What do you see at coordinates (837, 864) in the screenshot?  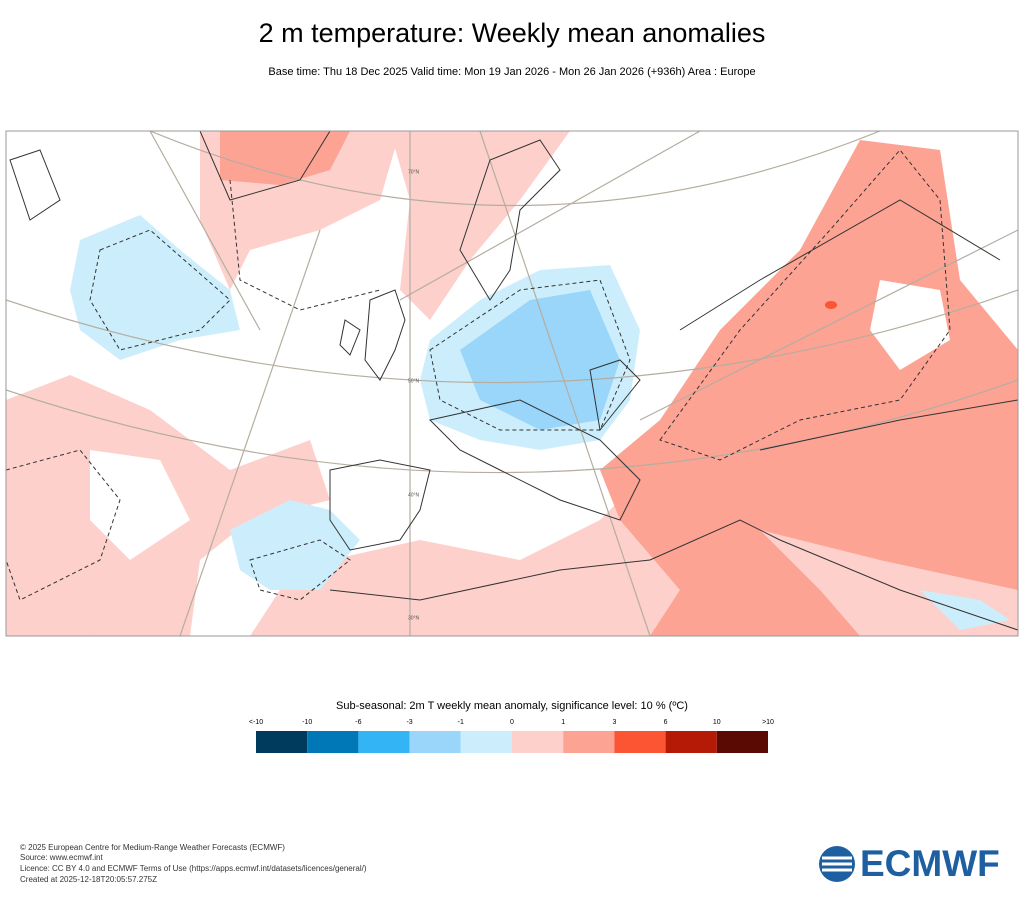 I see `logo-icon` at bounding box center [837, 864].